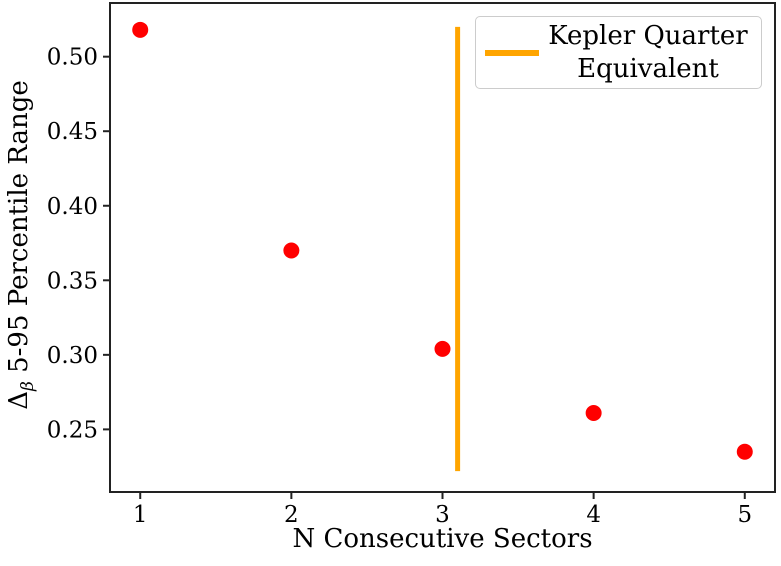 The width and height of the screenshot is (781, 566). I want to click on y-tick-label: 0.40, so click(72, 207).